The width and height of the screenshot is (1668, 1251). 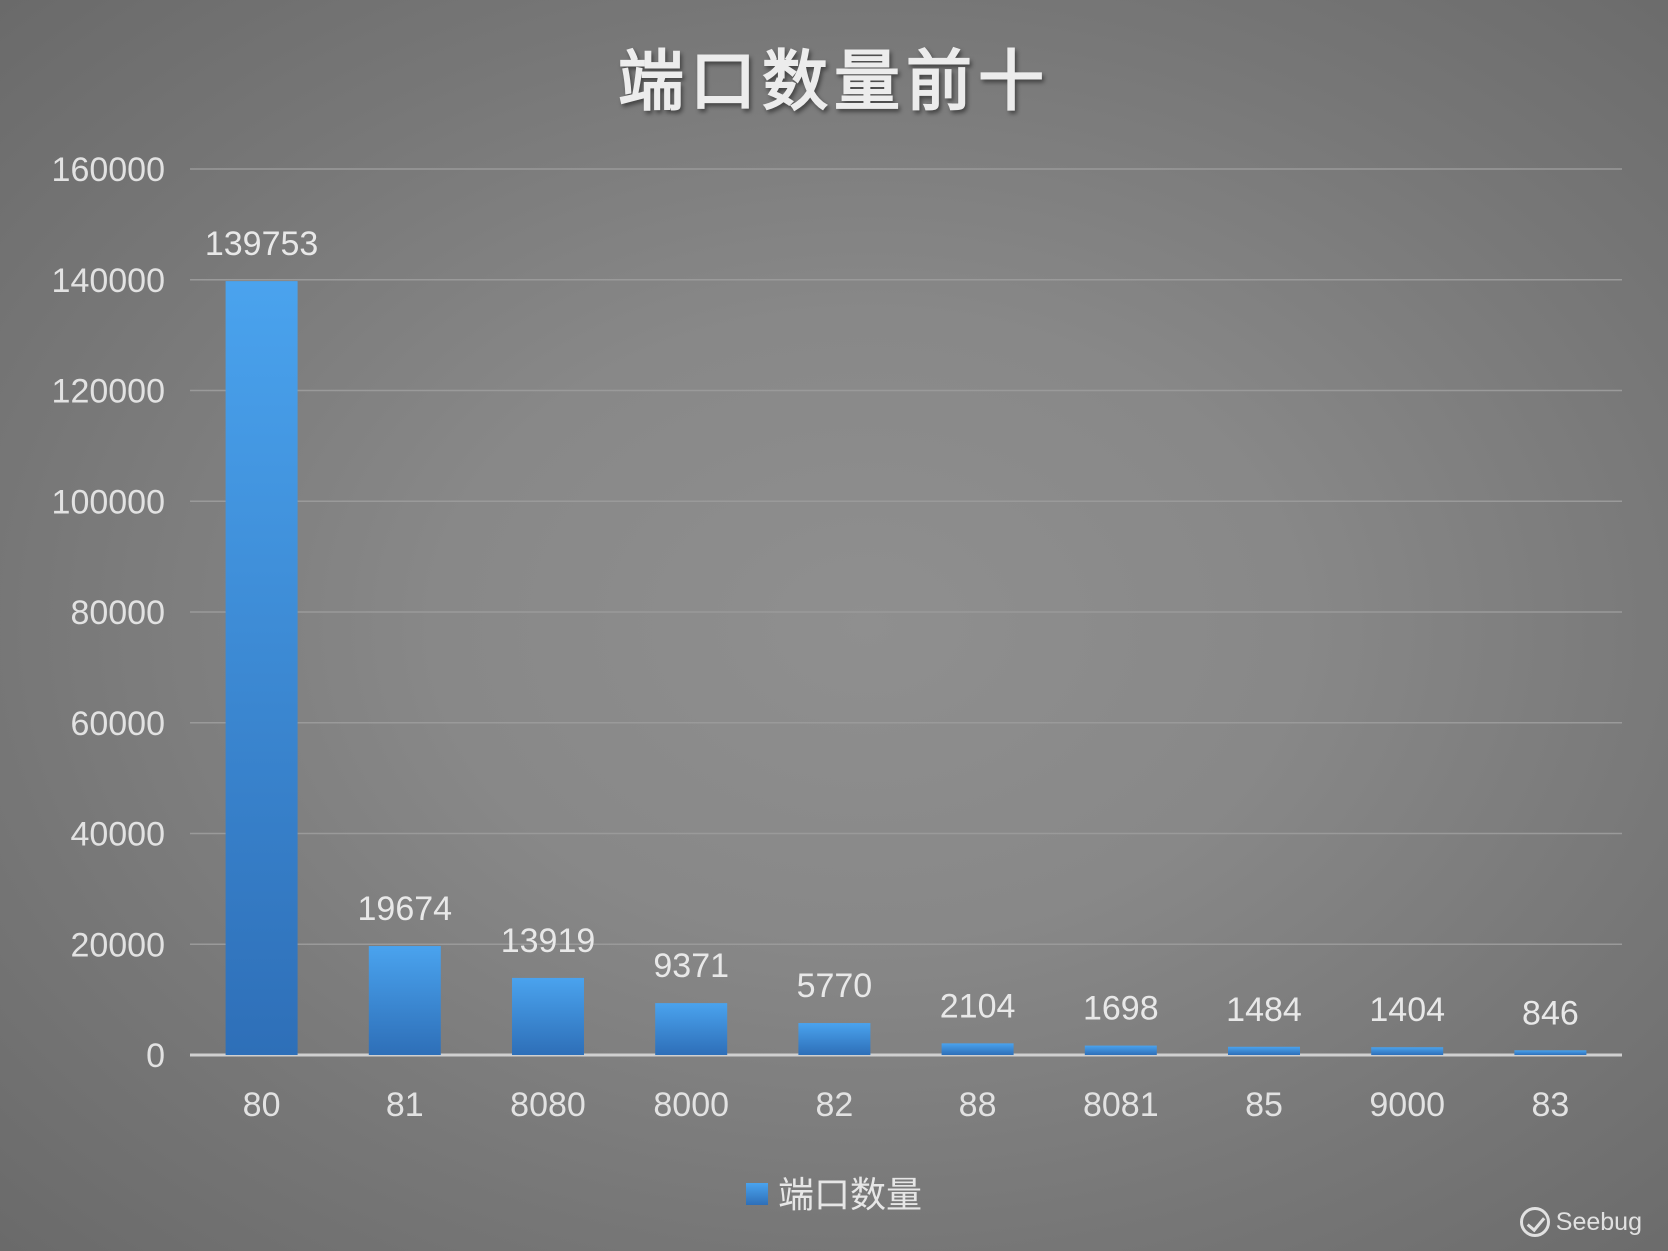 I want to click on watermark: Seebug, so click(x=1580, y=1222).